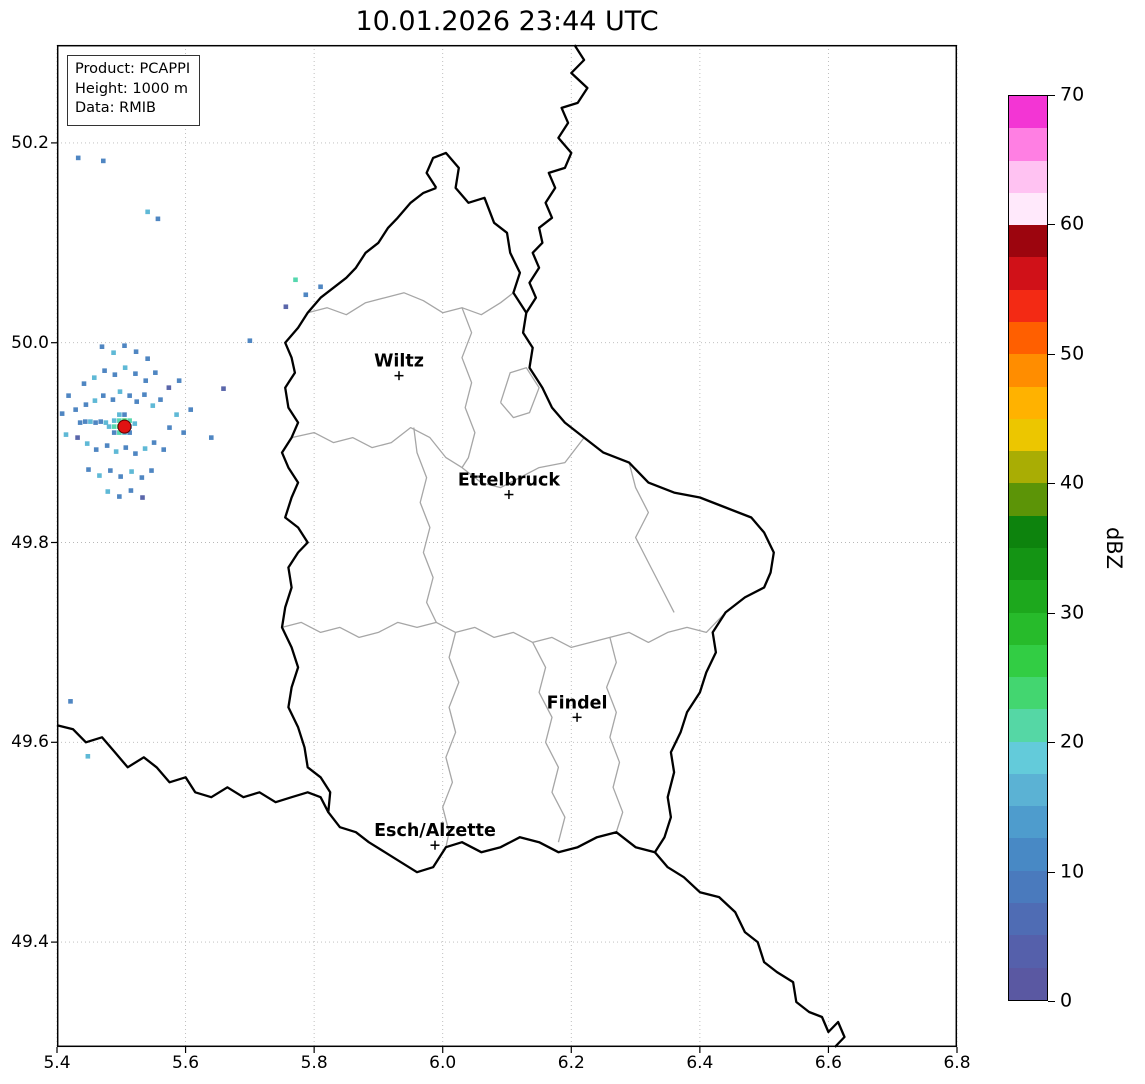 Image resolution: width=1145 pixels, height=1084 pixels. I want to click on info-height-line: Height: 1000 m, so click(132, 88).